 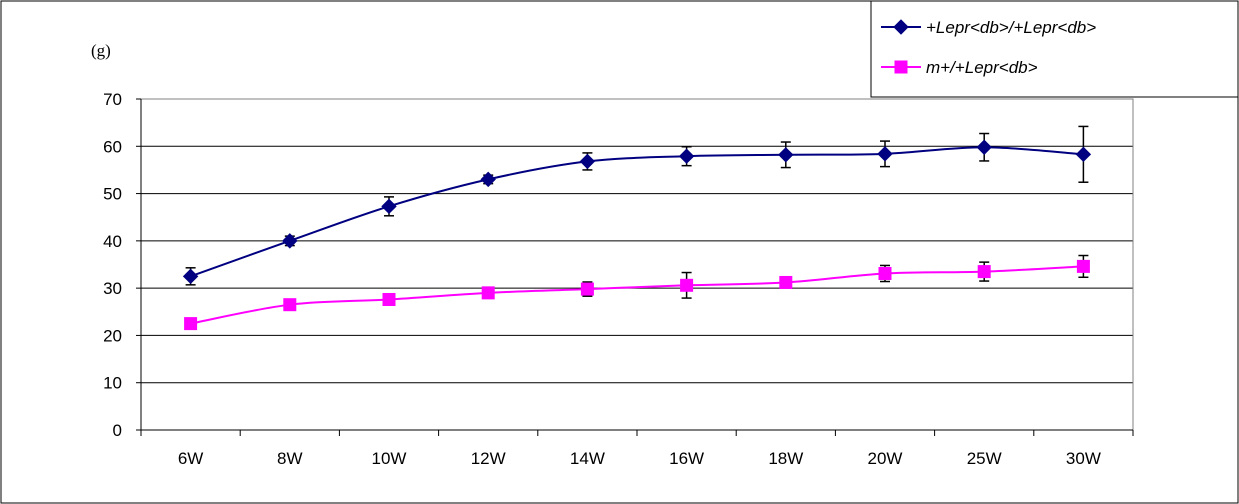 I want to click on x-tick-label-6W: 6W, so click(x=191, y=458).